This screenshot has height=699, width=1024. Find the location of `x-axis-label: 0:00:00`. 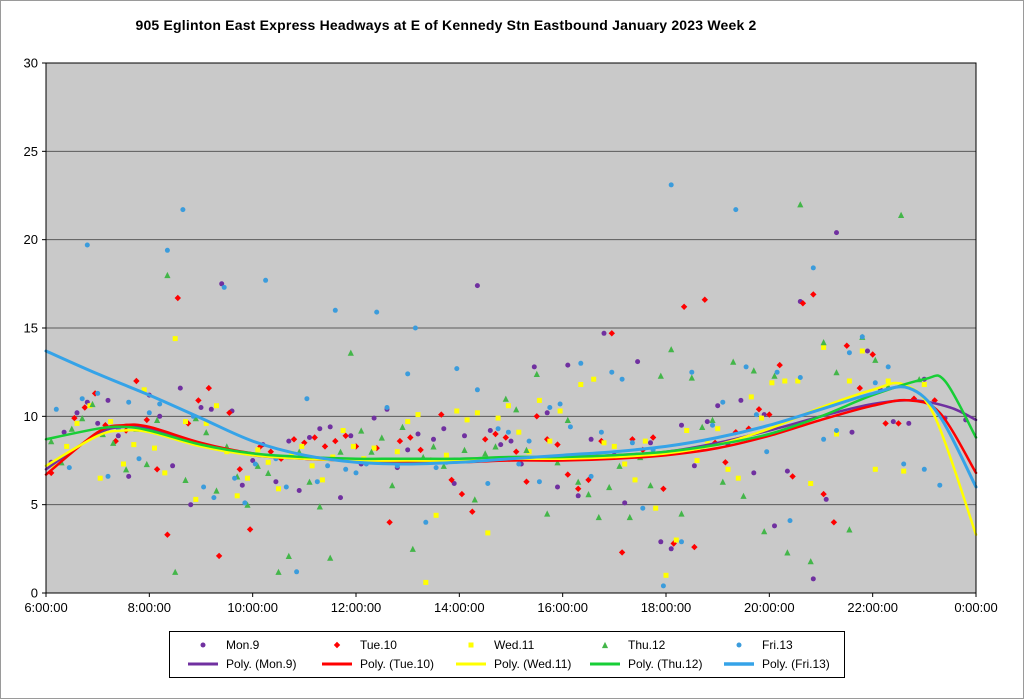

x-axis-label: 0:00:00 is located at coordinates (975, 607).